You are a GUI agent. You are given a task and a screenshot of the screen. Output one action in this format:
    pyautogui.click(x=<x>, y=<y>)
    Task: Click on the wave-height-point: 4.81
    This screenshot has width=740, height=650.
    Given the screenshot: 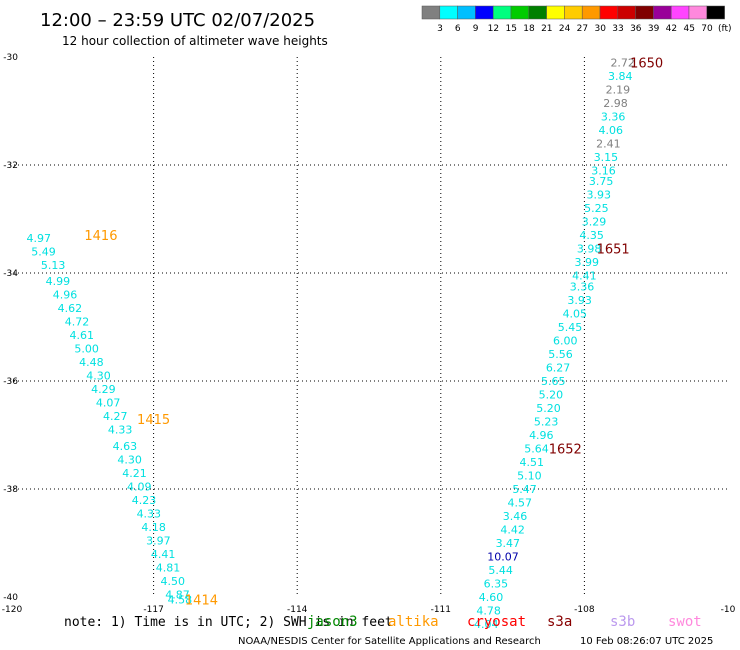 What is the action you would take?
    pyautogui.click(x=168, y=567)
    